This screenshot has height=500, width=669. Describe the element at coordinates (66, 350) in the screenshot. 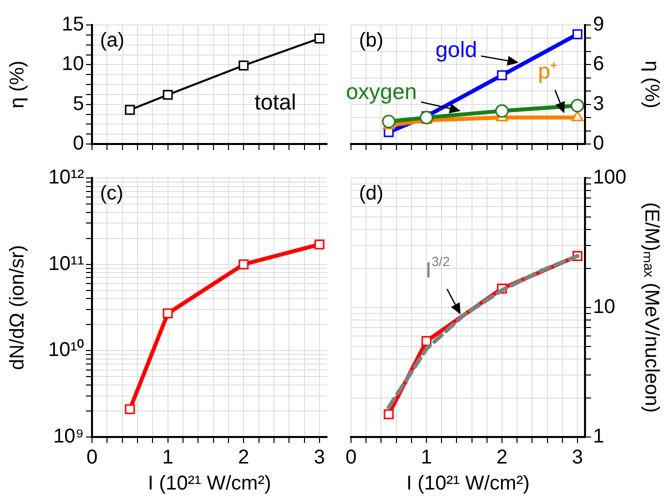

I see `y-tick-label: 10¹⁰` at that location.